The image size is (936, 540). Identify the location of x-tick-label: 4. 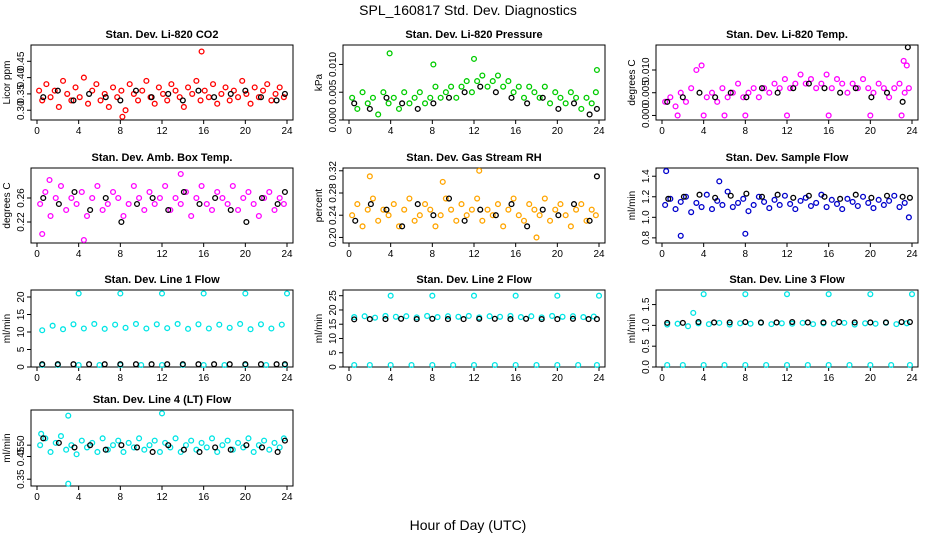
(704, 254).